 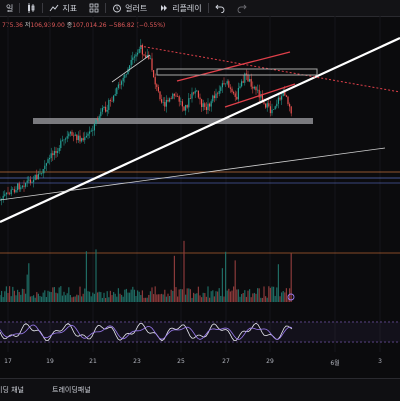 What do you see at coordinates (226, 361) in the screenshot?
I see `time-tick: 27` at bounding box center [226, 361].